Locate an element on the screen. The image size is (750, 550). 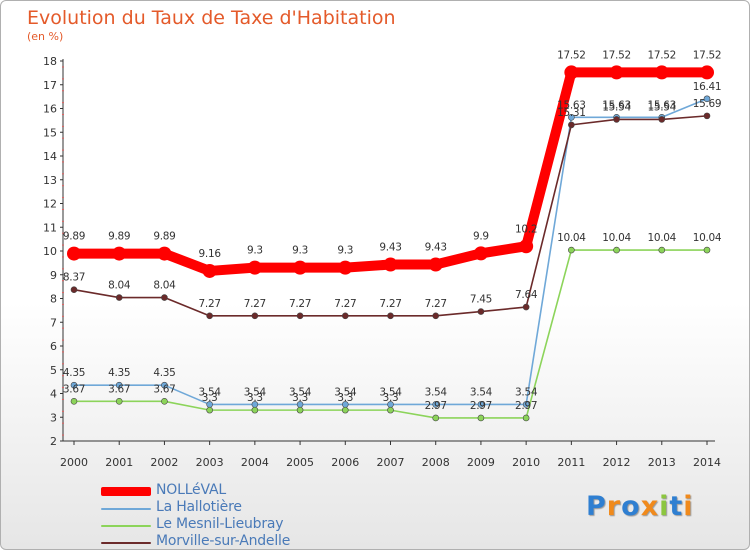
series-1-data-label: 10.2 is located at coordinates (526, 229).